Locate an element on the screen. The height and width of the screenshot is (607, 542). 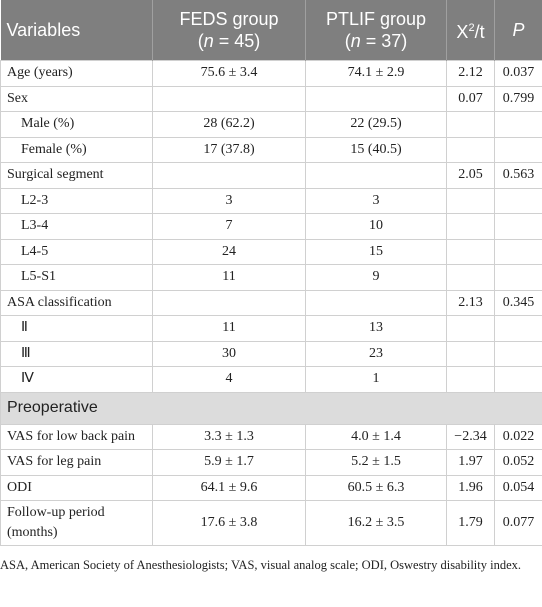
section-row: Preoperative is located at coordinates (271, 408).